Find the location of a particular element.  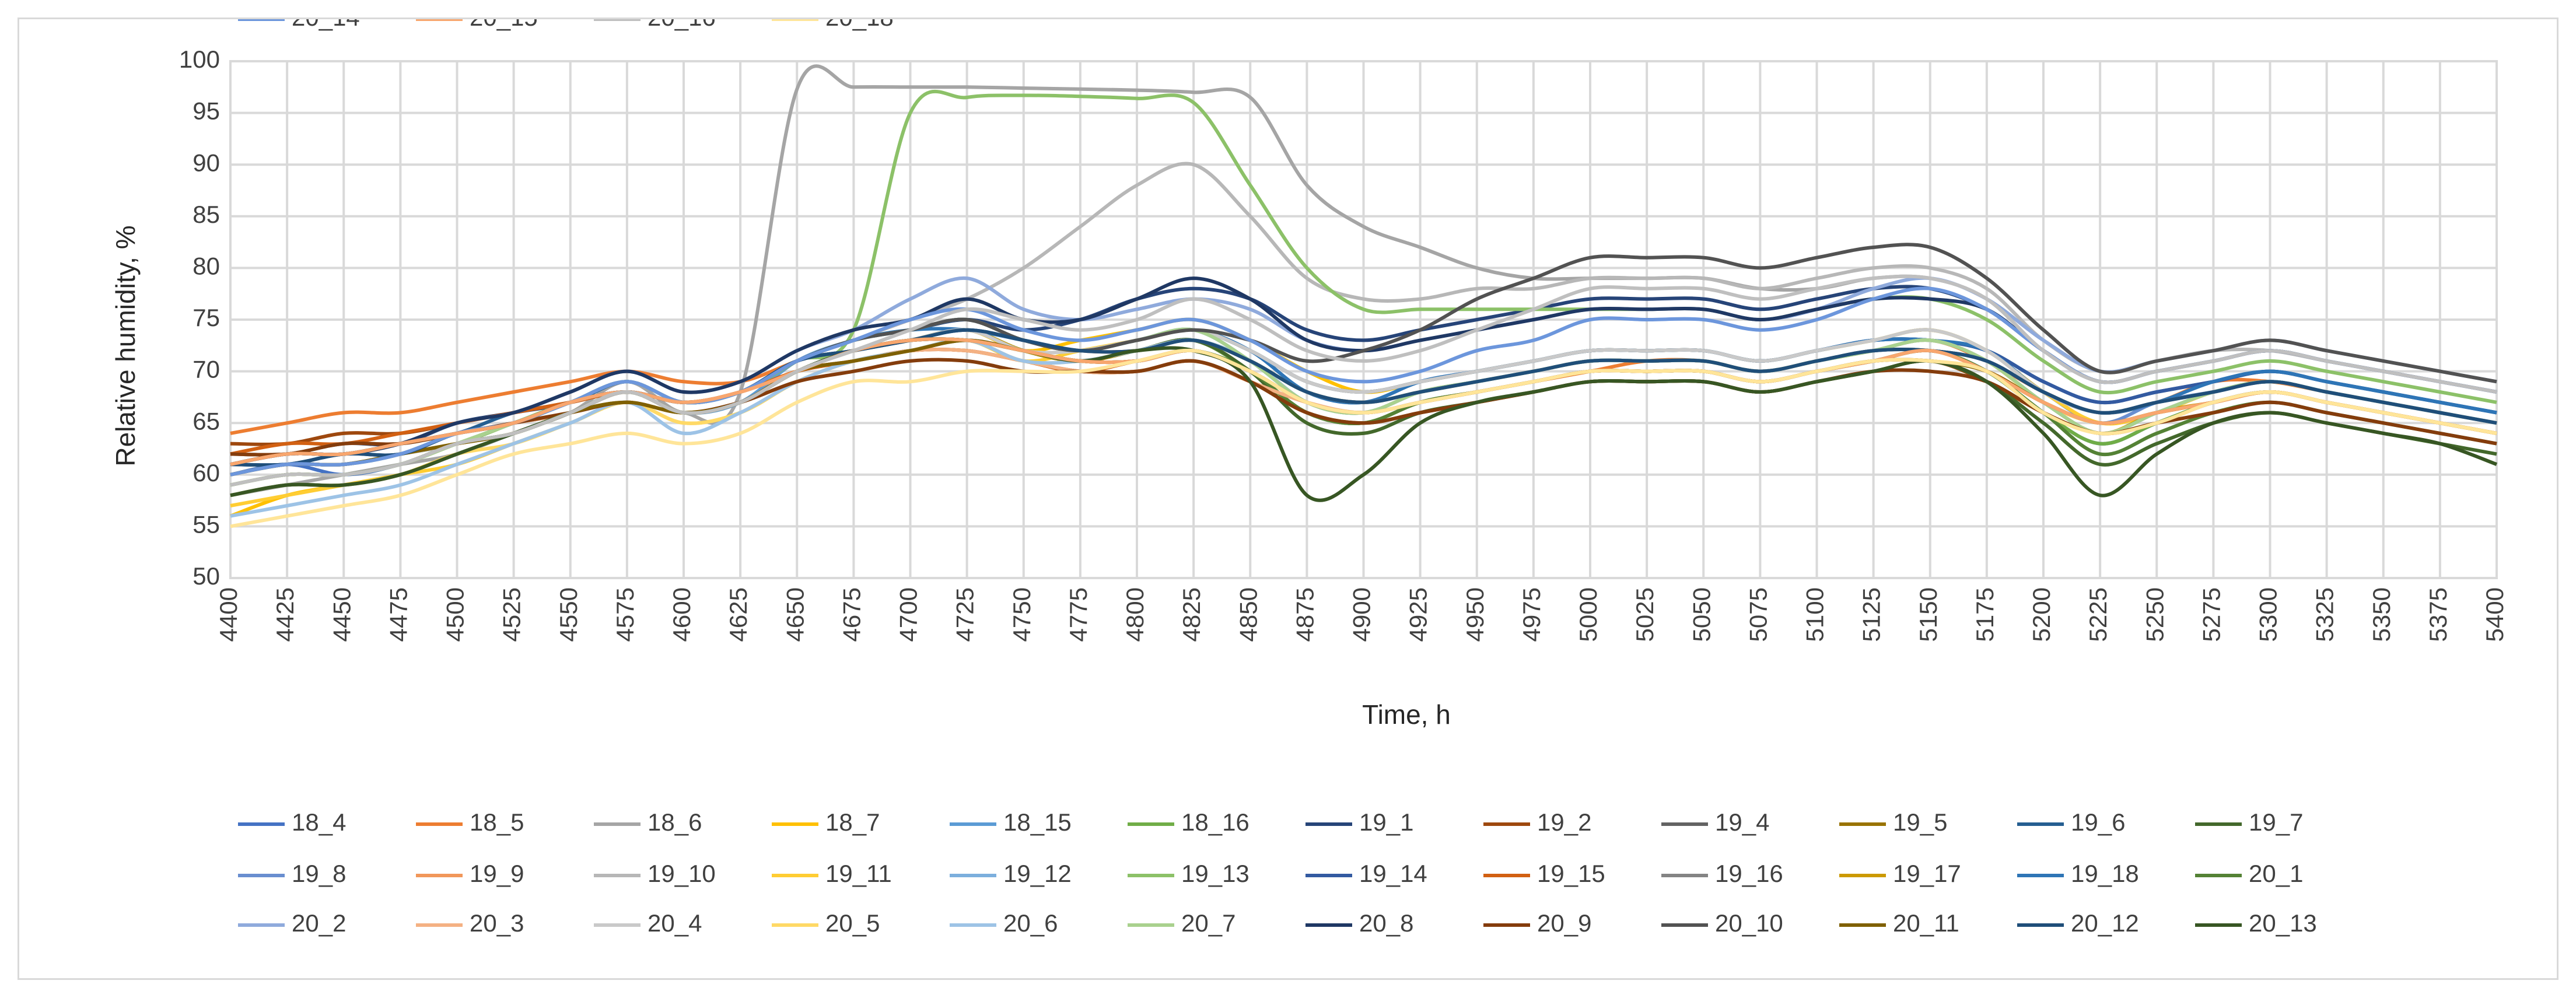

legend-label: 20_11 is located at coordinates (1926, 923).